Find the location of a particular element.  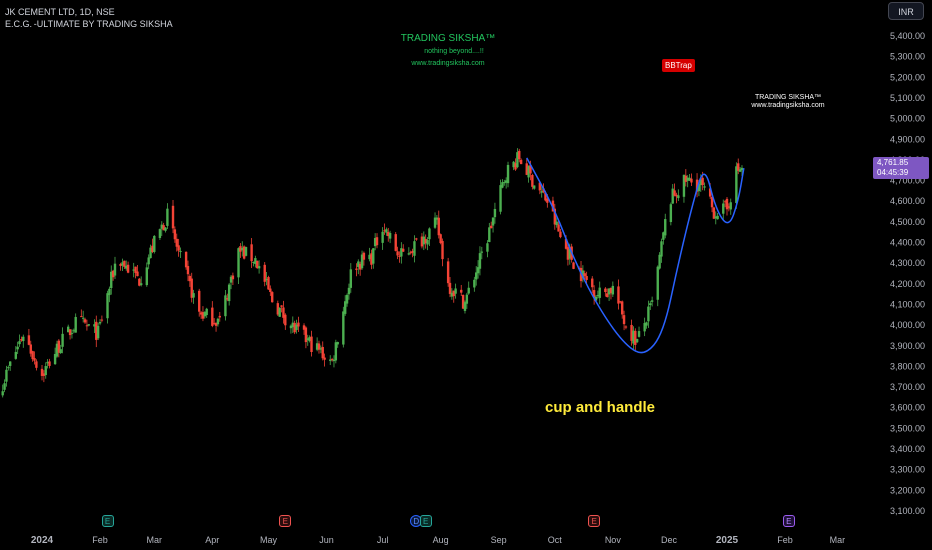

x-tick-label: Jul is located at coordinates (383, 540).